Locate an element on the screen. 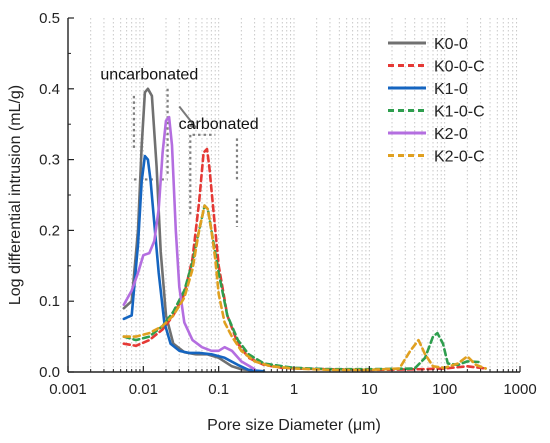 Image resolution: width=550 pixels, height=443 pixels. legend-label-k2-0: K2-0 is located at coordinates (451, 134).